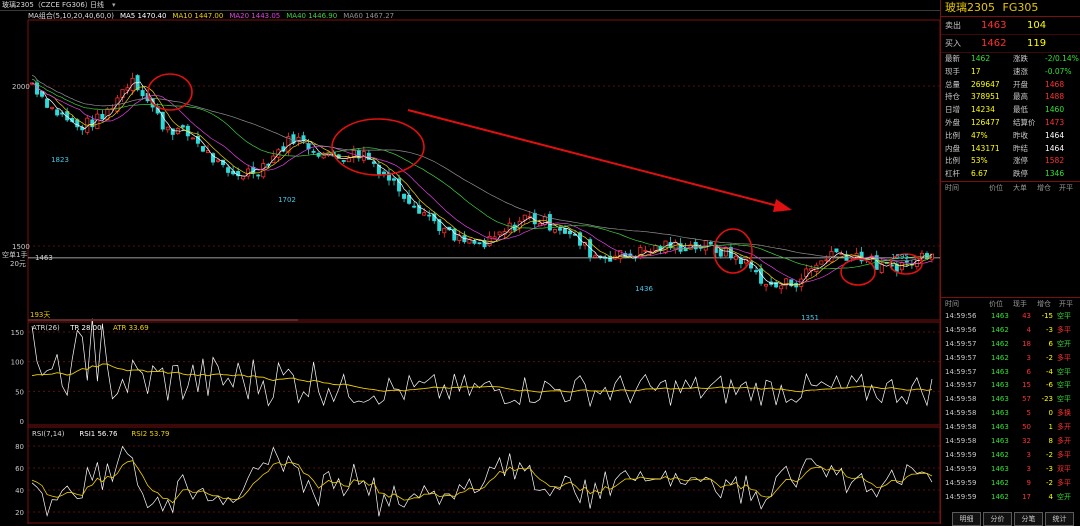  I want to click on tick-type: 多换, so click(1064, 413).